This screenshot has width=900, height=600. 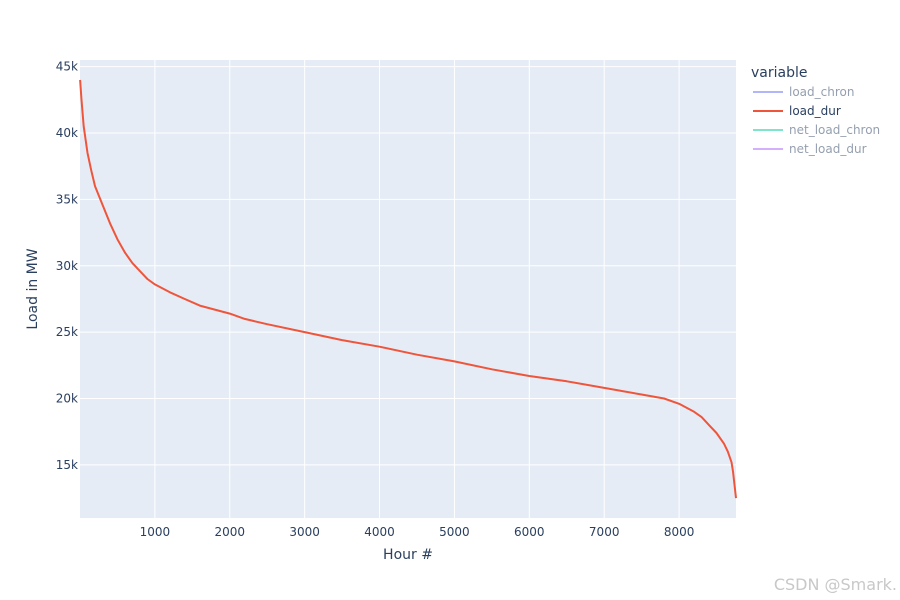 What do you see at coordinates (155, 532) in the screenshot?
I see `x-tick-label: 1000` at bounding box center [155, 532].